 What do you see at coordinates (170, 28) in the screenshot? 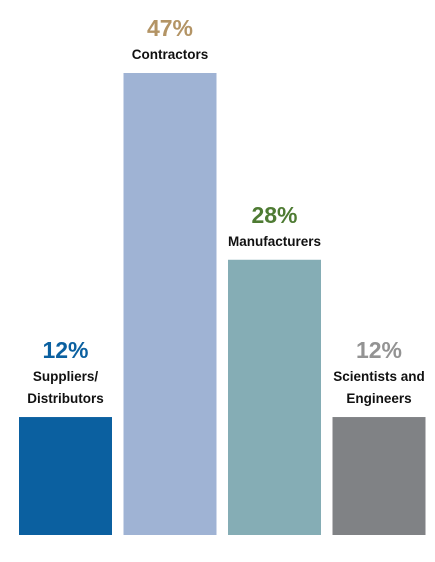
I see `value-label-1: 47%` at bounding box center [170, 28].